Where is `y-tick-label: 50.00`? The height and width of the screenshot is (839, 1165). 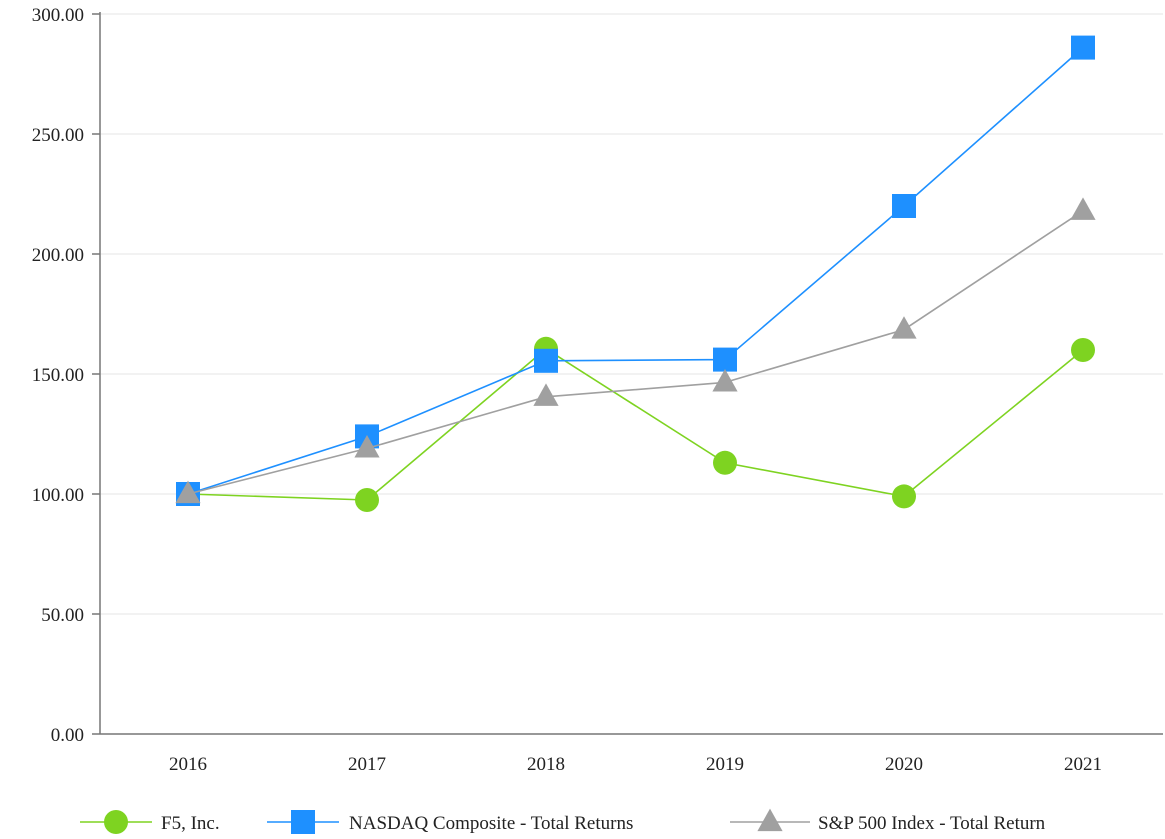 y-tick-label: 50.00 is located at coordinates (62, 615).